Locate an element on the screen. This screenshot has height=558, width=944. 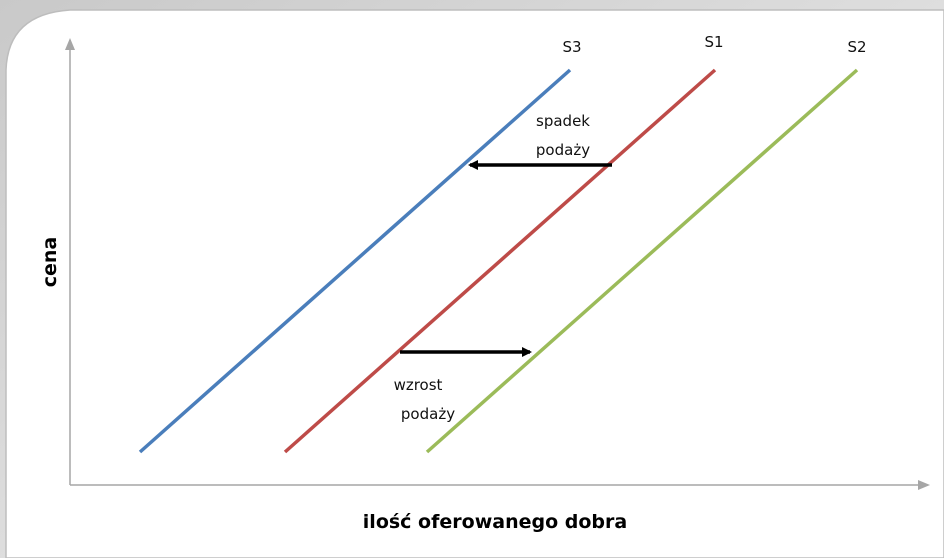
annotation: spadek is located at coordinates (563, 121).